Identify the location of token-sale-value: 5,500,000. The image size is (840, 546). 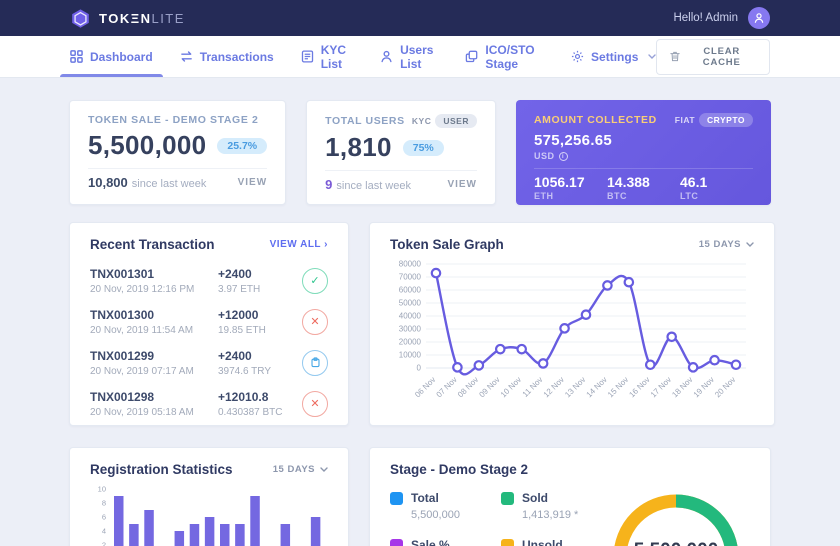
(147, 145).